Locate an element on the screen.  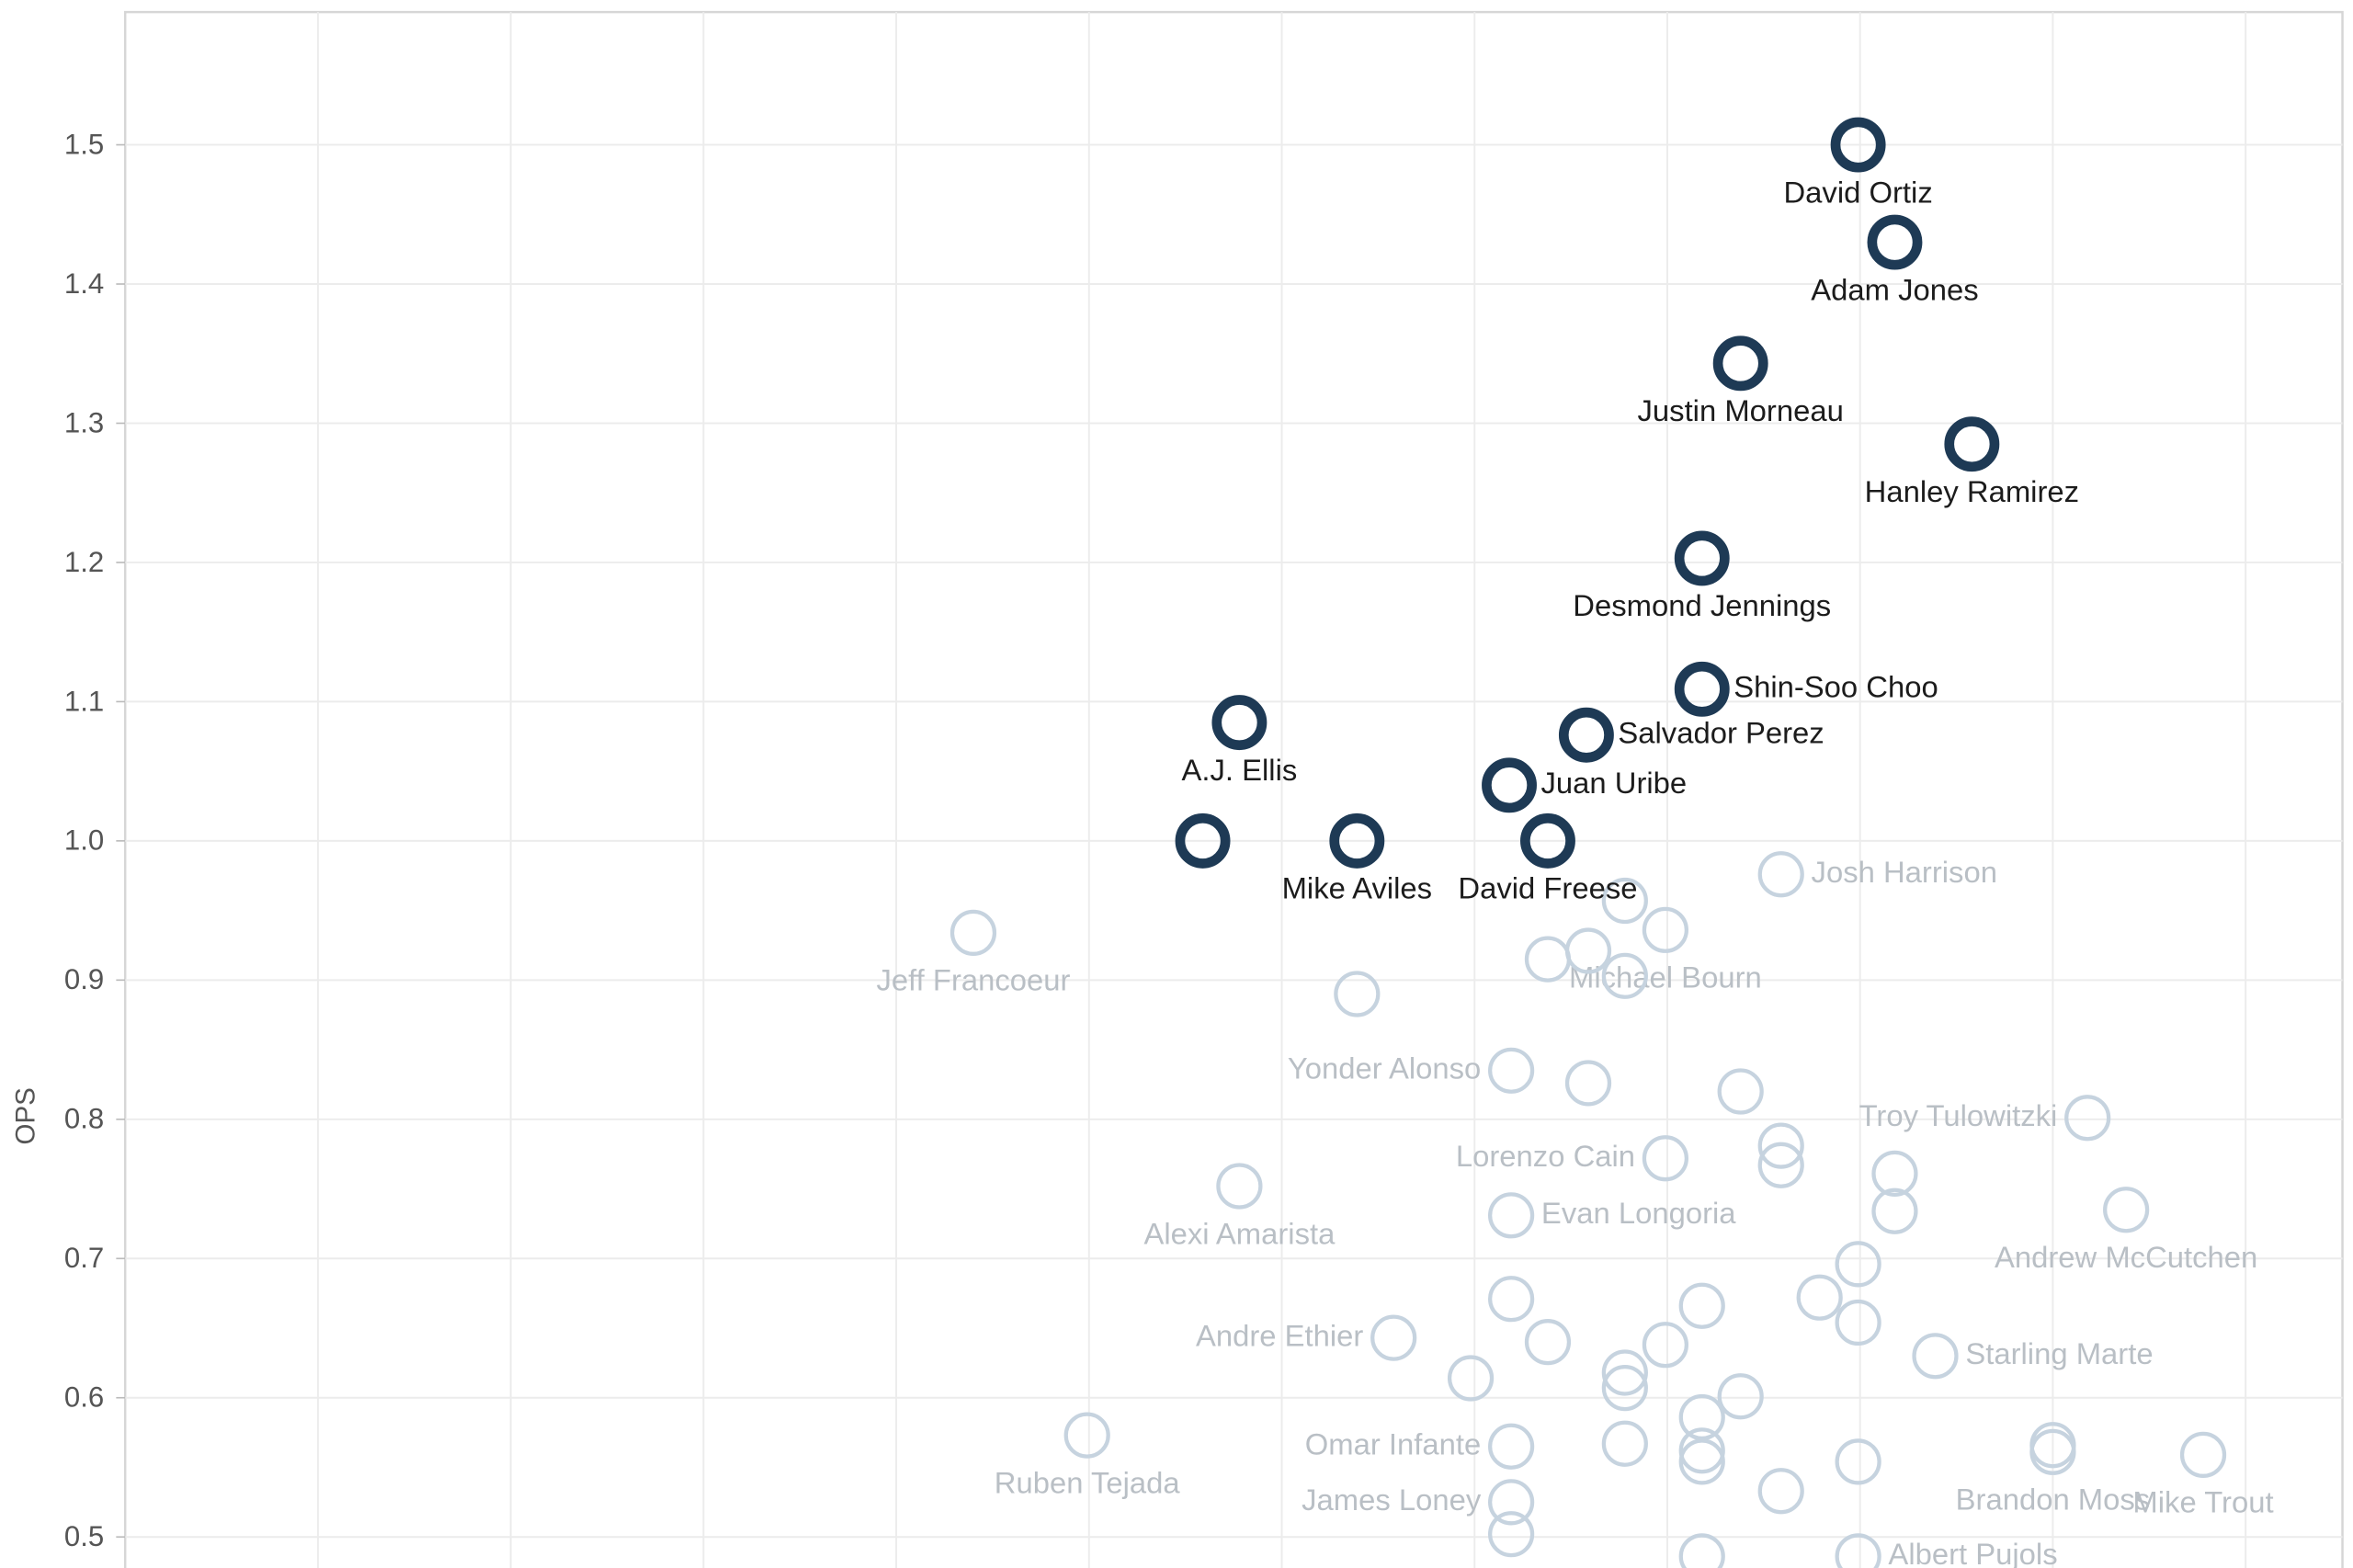
point-label: Alexi Amarista is located at coordinates (1239, 1233).